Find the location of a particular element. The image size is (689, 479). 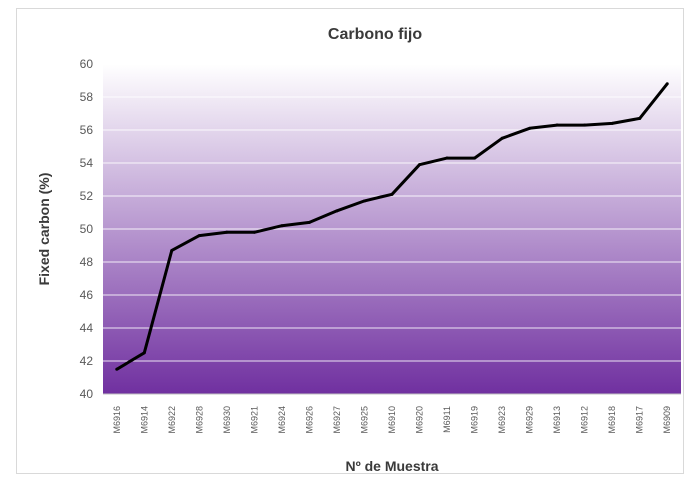

y-tick-label: 60 is located at coordinates (87, 64).